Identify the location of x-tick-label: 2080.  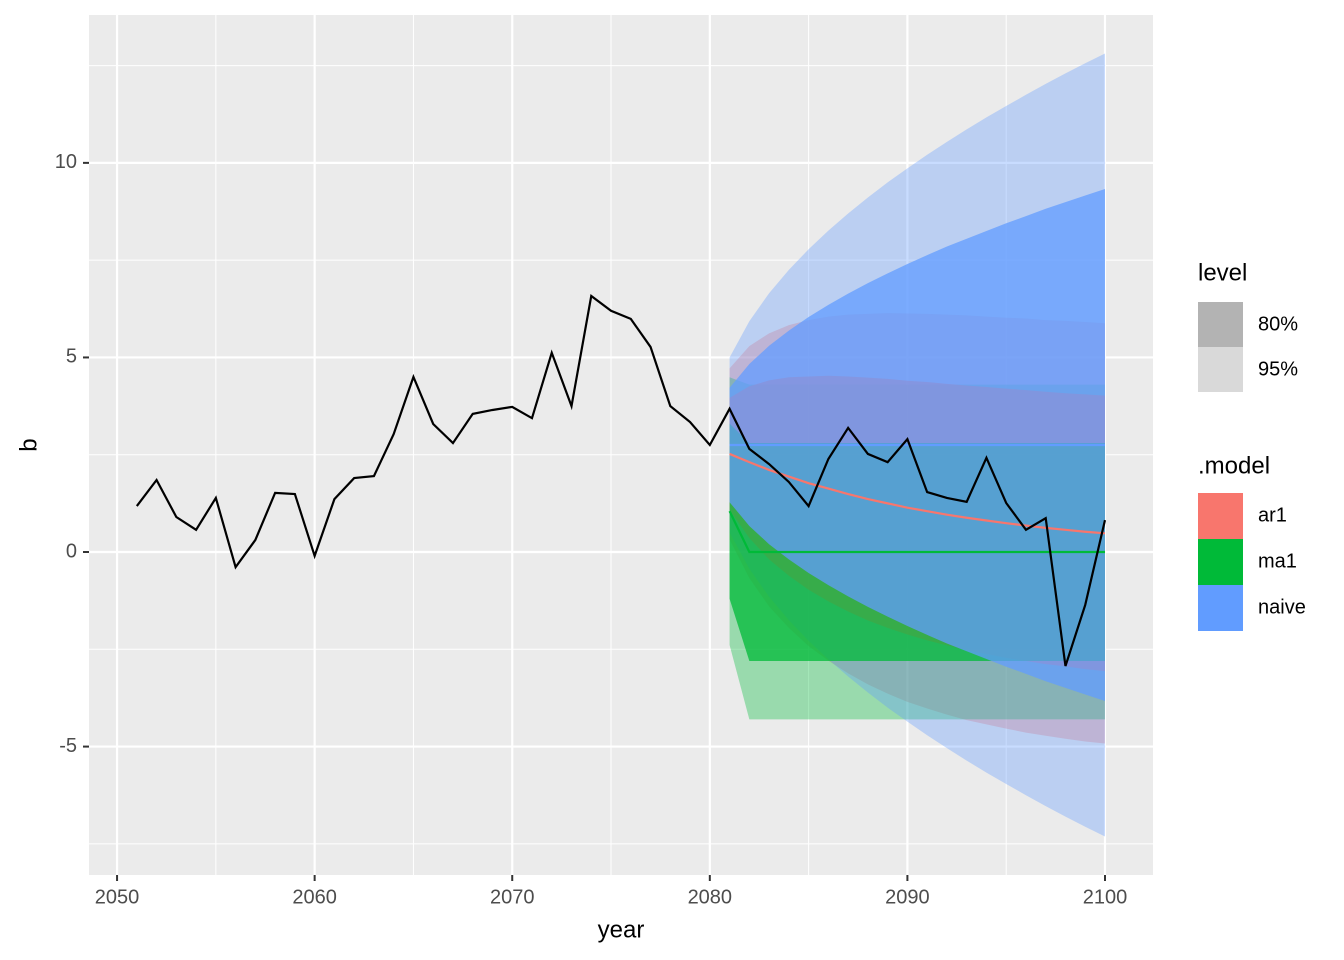
(710, 897).